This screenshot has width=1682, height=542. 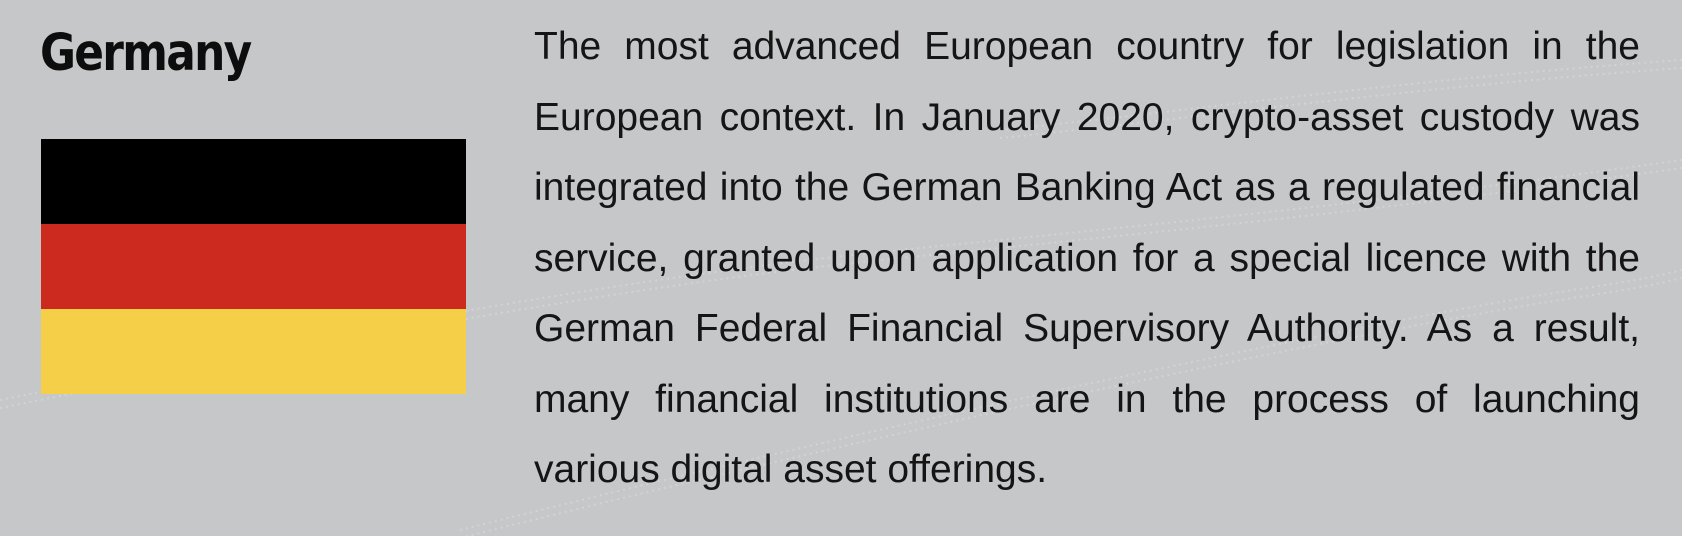 I want to click on country-title: Germany, so click(x=146, y=53).